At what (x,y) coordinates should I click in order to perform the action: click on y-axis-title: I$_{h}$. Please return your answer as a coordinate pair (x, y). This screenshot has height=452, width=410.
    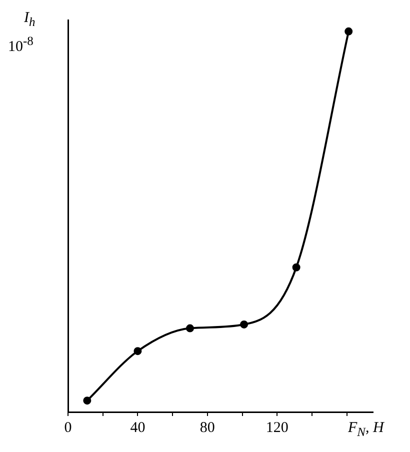
    Looking at the image, I should click on (30, 20).